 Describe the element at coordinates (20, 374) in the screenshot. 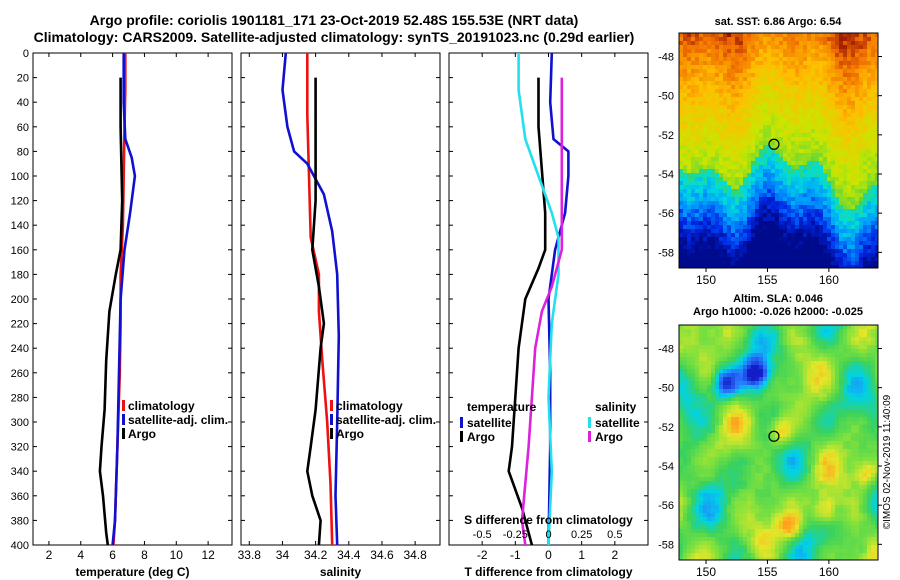

I see `y-tick-label: 260` at that location.